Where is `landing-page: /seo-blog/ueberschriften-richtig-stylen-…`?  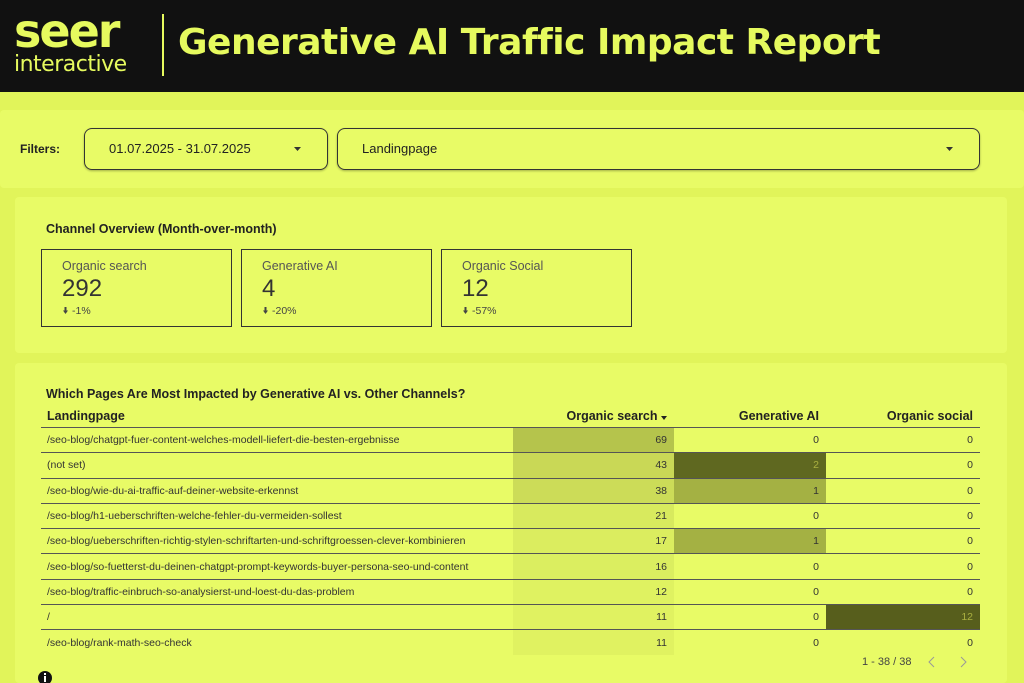 landing-page: /seo-blog/ueberschriften-richtig-stylen-… is located at coordinates (277, 541).